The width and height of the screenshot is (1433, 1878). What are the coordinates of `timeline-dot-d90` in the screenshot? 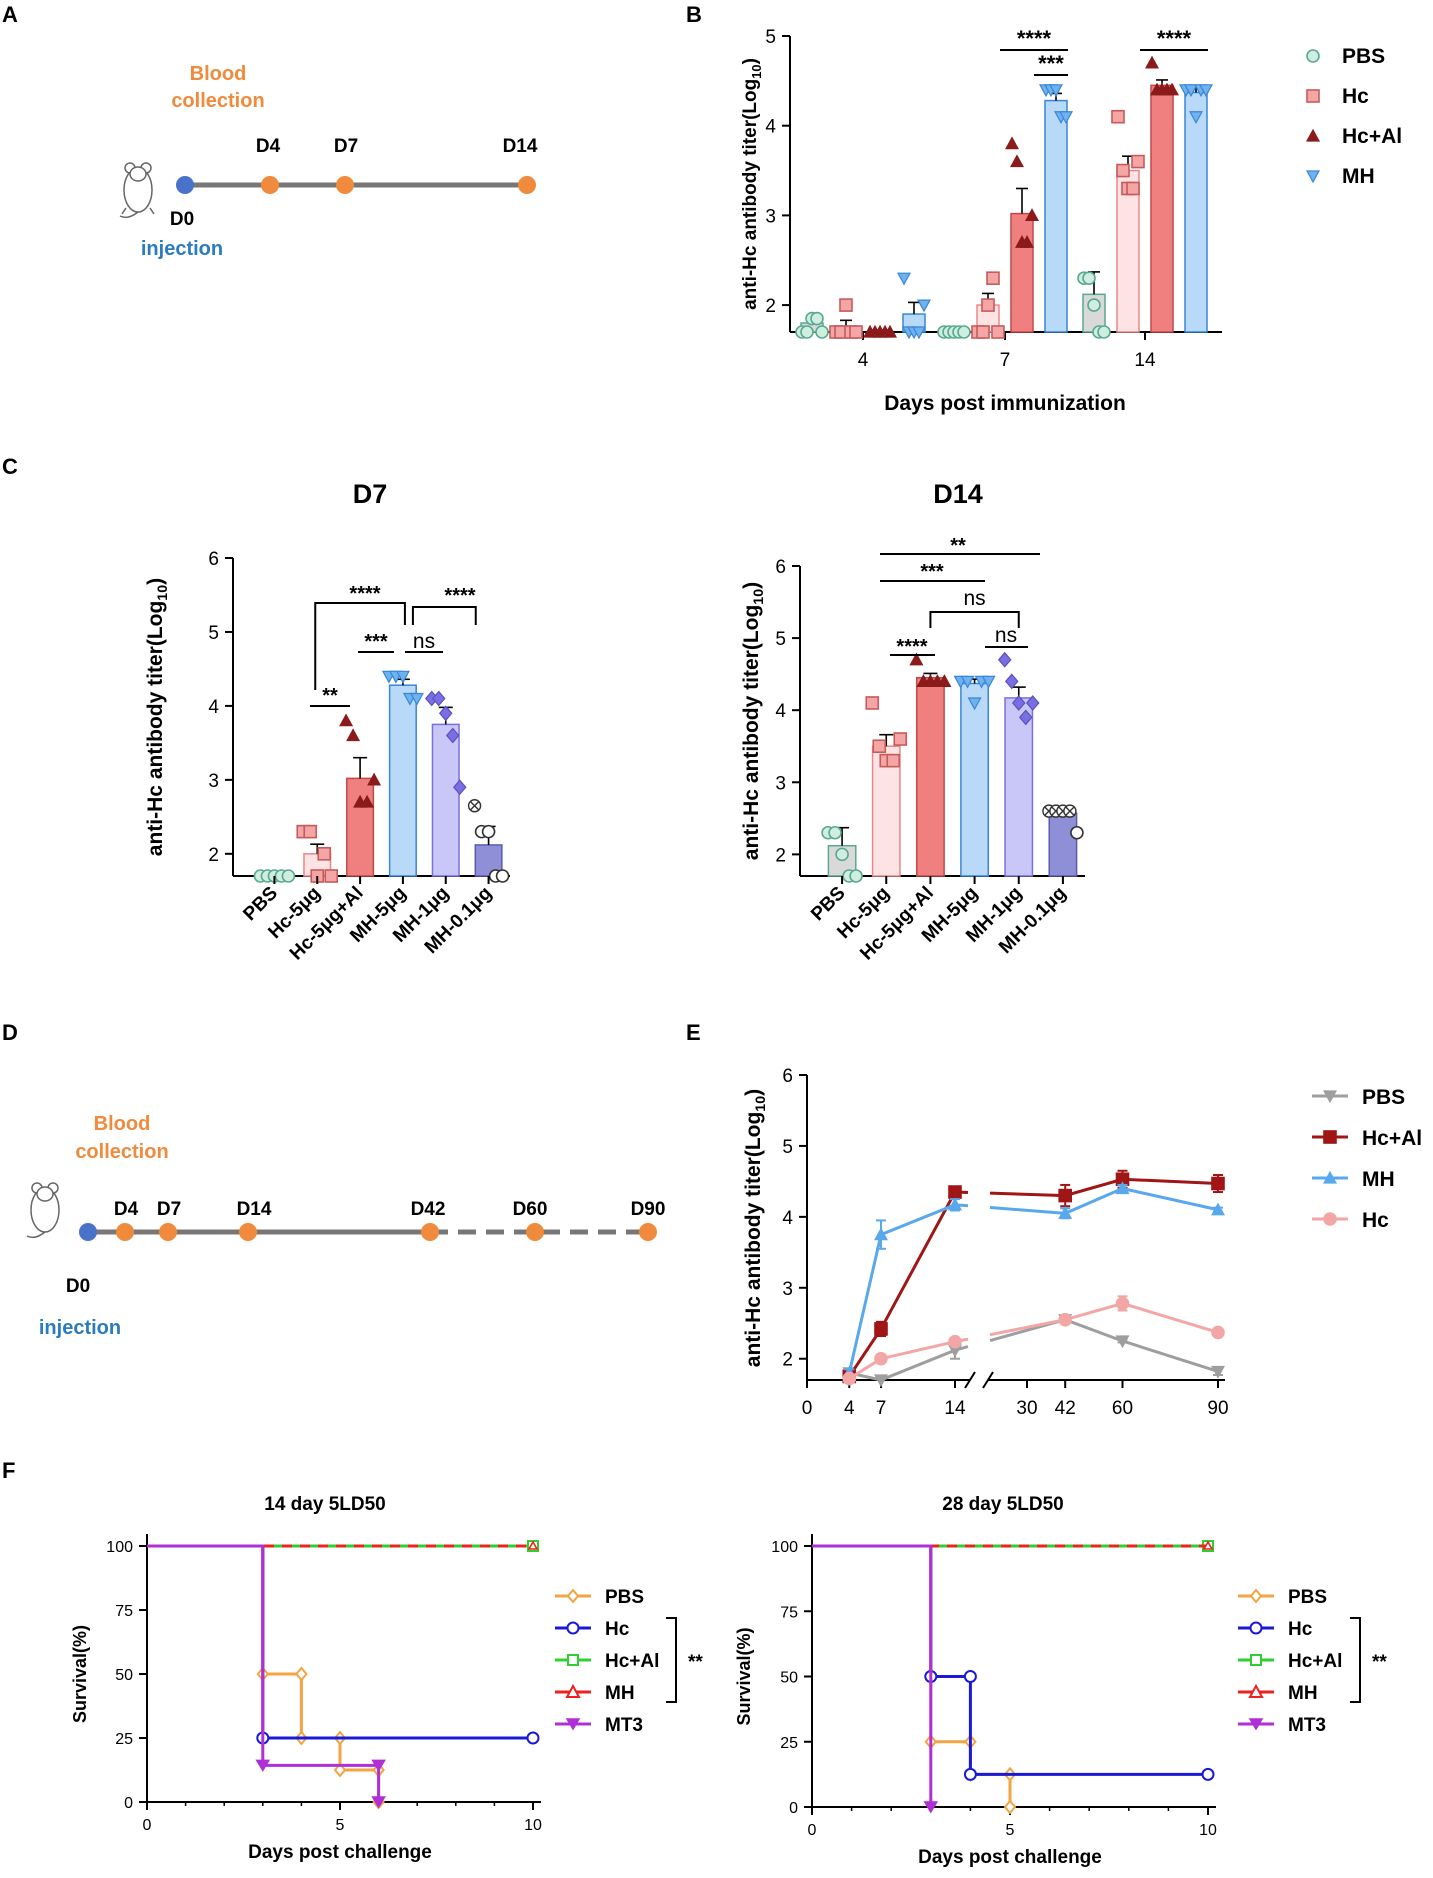 It's located at (648, 1232).